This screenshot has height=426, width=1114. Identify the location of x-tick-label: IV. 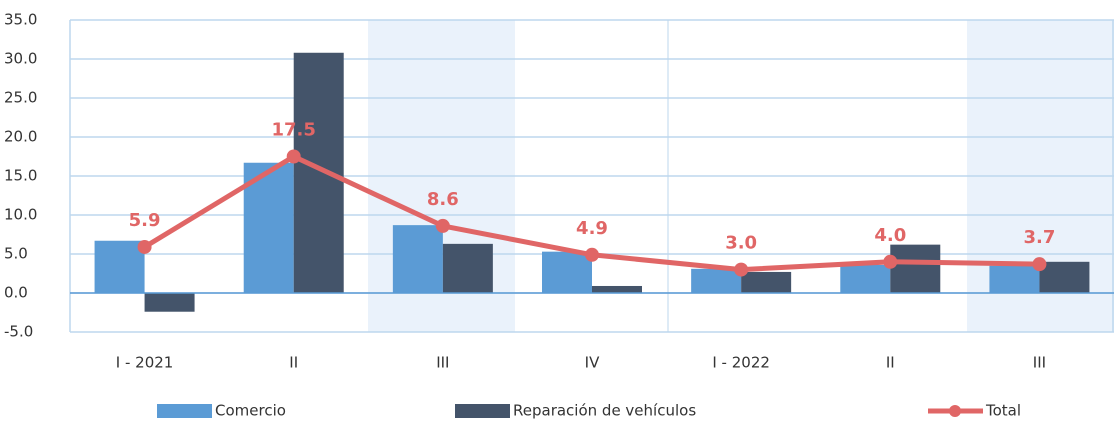
(592, 363).